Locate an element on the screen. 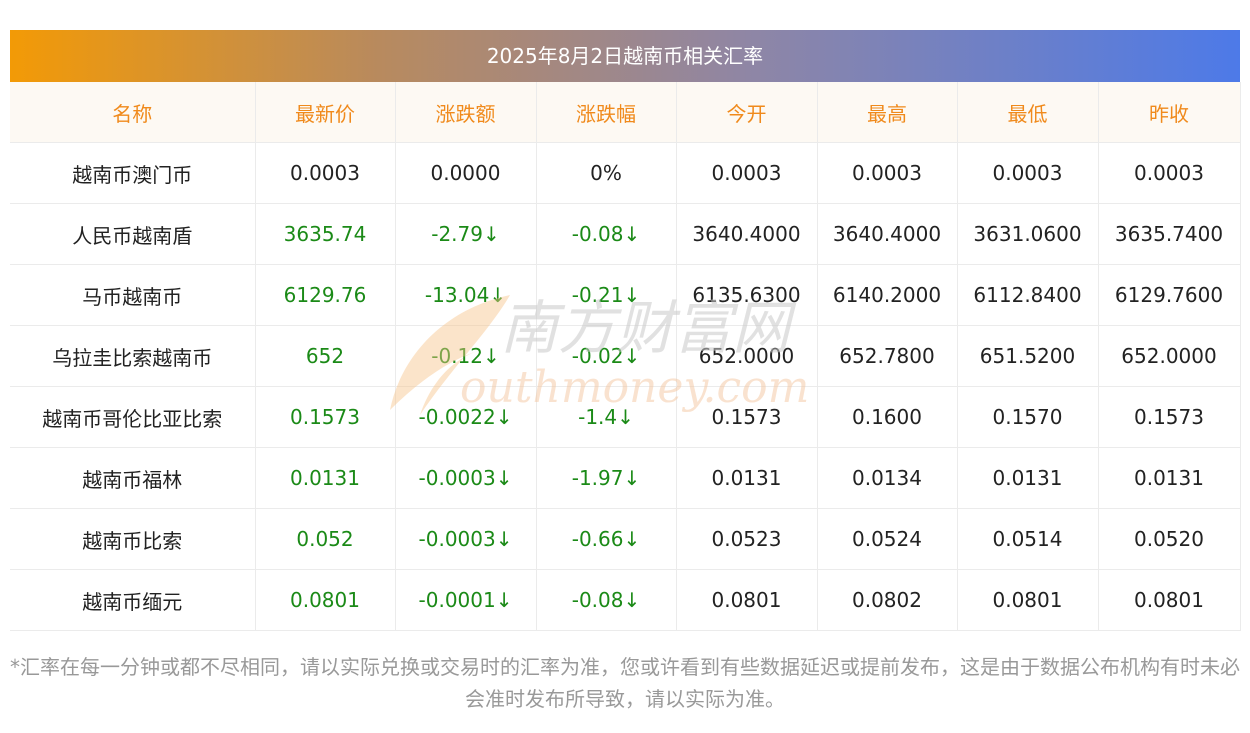 This screenshot has height=733, width=1250. cell-name: 越南币澳门币 is located at coordinates (133, 173).